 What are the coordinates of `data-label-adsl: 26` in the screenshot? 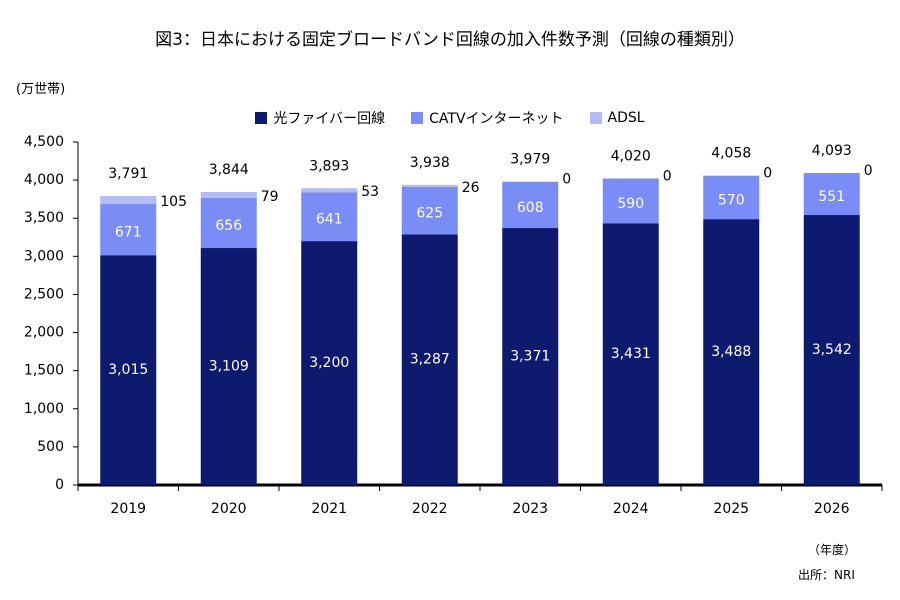 It's located at (471, 188).